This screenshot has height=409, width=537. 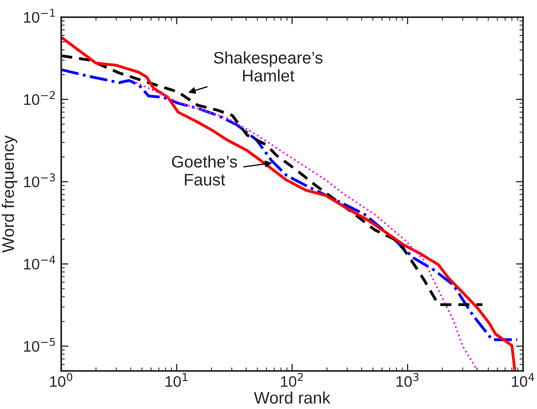 I want to click on y-tick-label: 10$^{−3}$, so click(x=39, y=180).